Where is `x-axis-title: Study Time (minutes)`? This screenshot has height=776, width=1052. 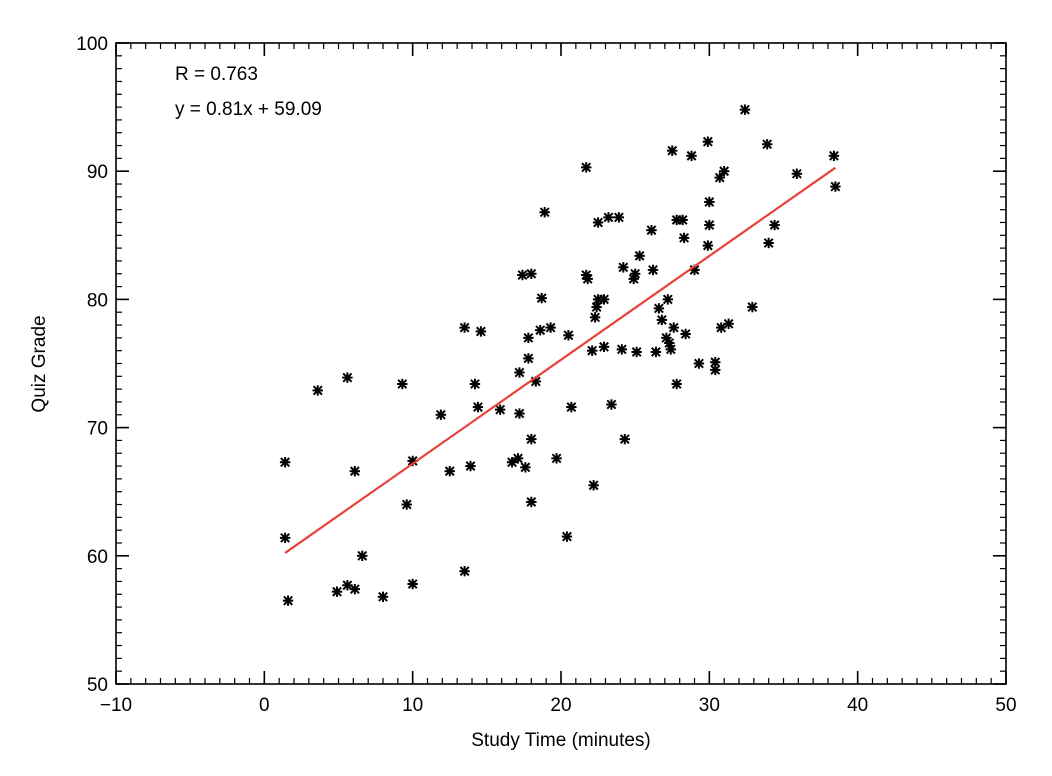
x-axis-title: Study Time (minutes) is located at coordinates (561, 740).